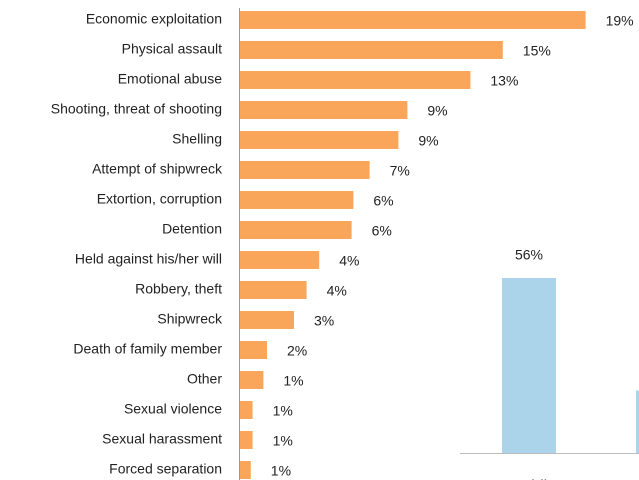 This screenshot has width=639, height=480. I want to click on value-label: 19%, so click(620, 21).